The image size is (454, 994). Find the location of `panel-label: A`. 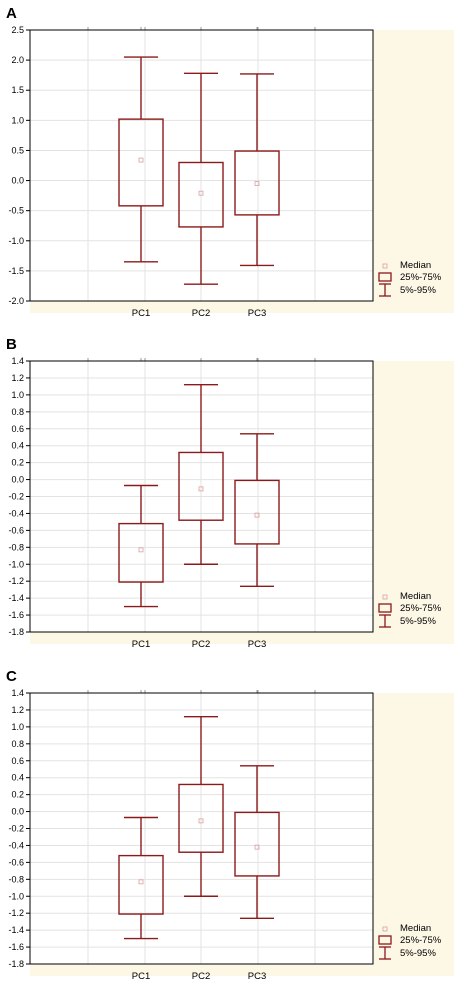

panel-label: A is located at coordinates (11, 13).